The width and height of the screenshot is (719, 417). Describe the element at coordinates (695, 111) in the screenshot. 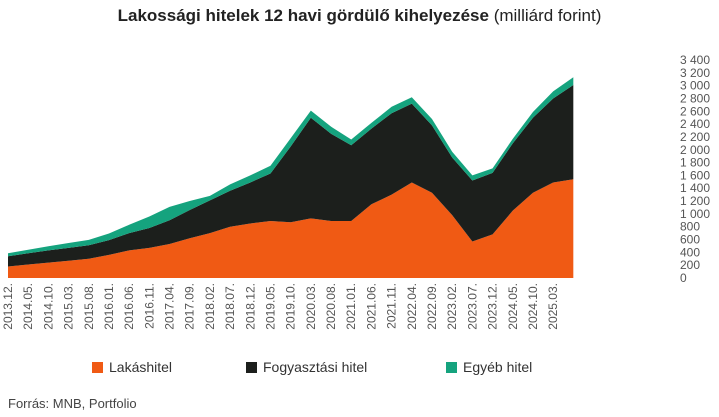

I see `y-tick-label: 2 600` at that location.